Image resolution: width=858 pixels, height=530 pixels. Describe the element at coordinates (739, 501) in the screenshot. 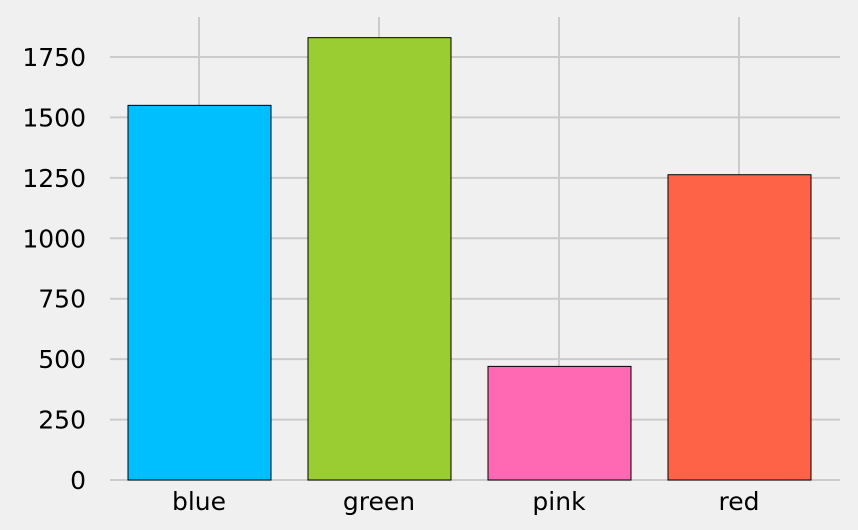

I see `x-tick-label-red: red` at that location.